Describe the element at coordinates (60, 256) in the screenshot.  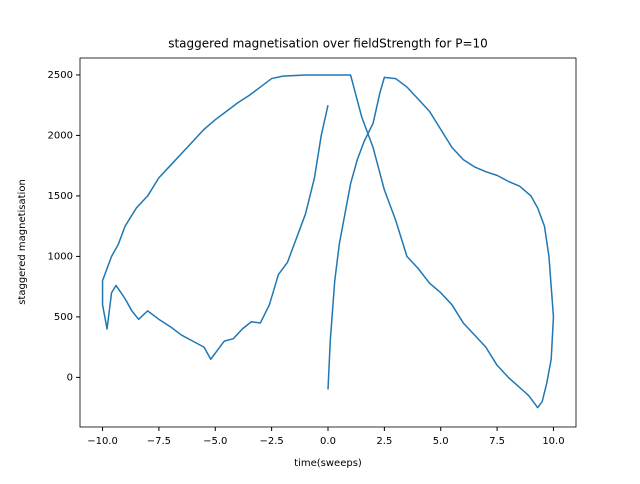
I see `y-tick-label: 1000` at that location.